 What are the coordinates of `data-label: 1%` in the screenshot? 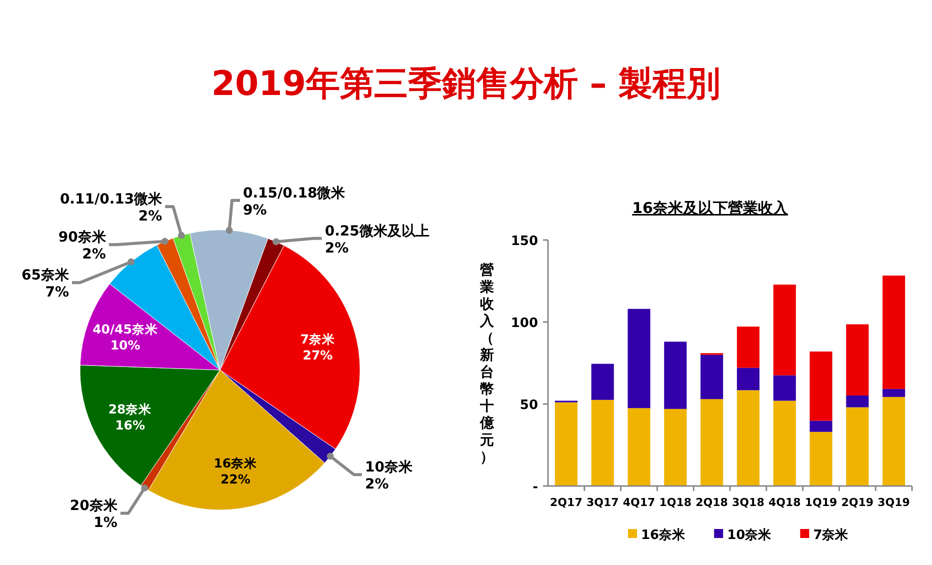 It's located at (106, 523).